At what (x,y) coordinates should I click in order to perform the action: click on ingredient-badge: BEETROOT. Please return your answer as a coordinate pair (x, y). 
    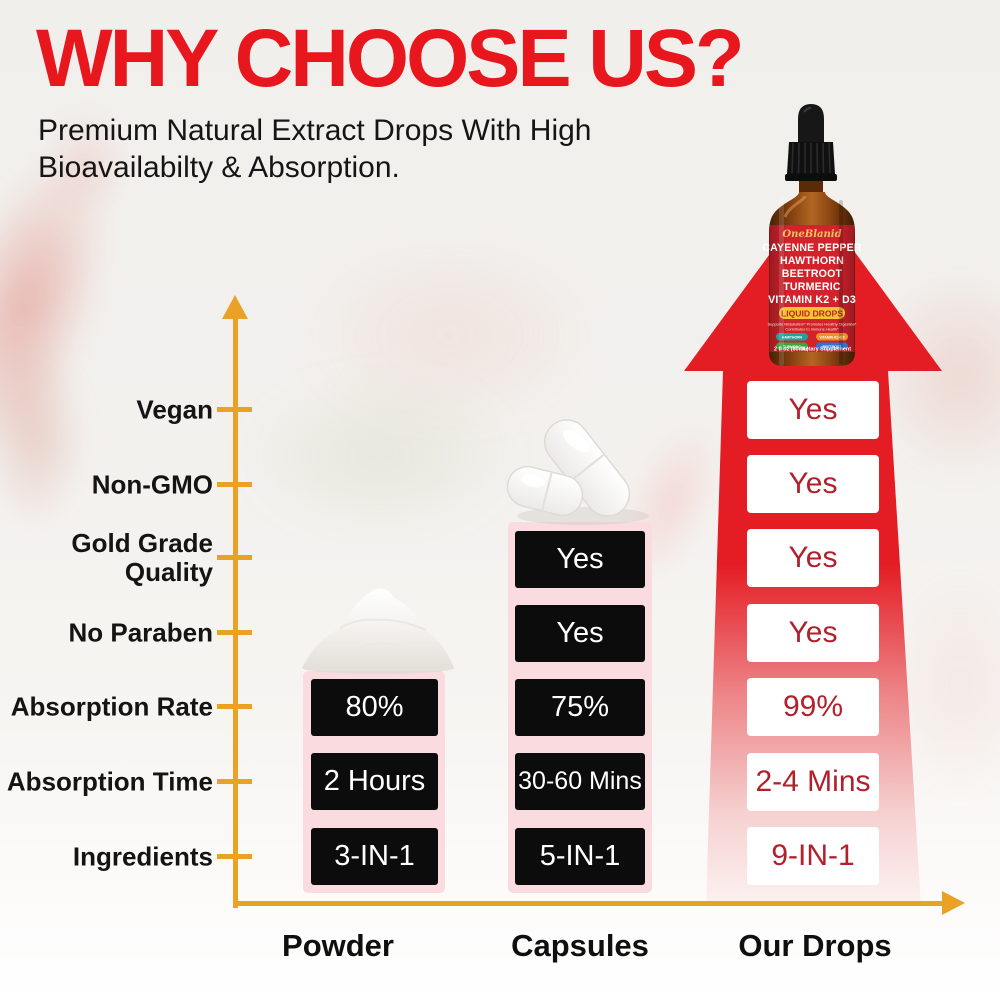
    Looking at the image, I should click on (833, 347).